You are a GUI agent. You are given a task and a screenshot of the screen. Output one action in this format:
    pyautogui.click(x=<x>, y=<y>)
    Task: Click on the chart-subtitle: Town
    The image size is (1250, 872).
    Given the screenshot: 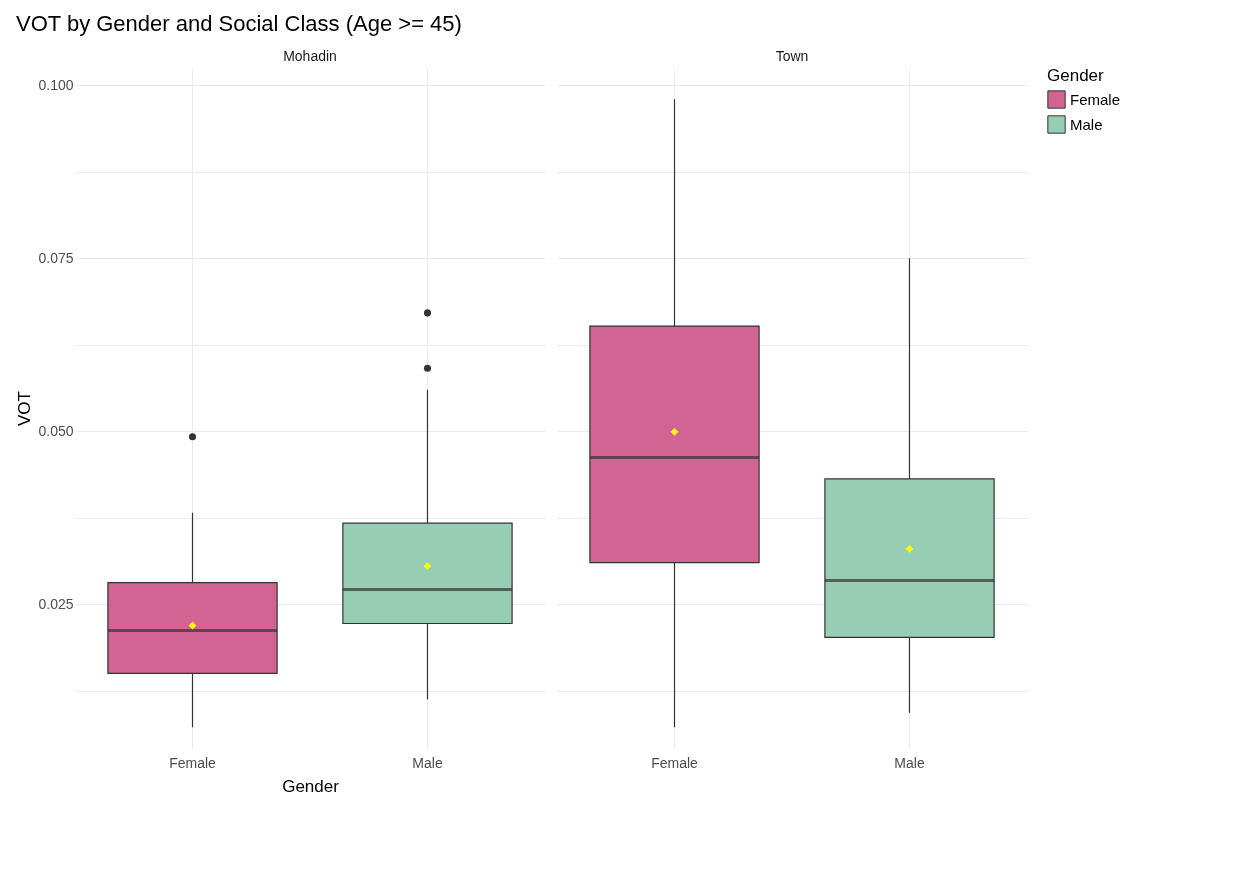 What is the action you would take?
    pyautogui.click(x=792, y=56)
    